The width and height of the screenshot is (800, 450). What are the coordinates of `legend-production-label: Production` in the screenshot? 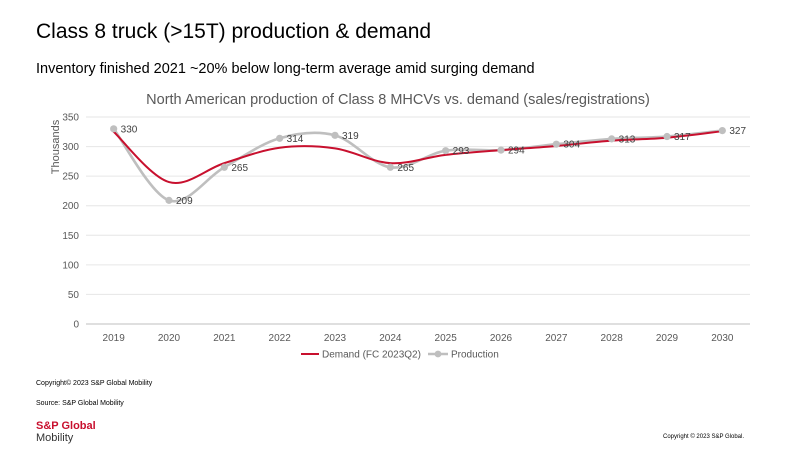 It's located at (475, 355).